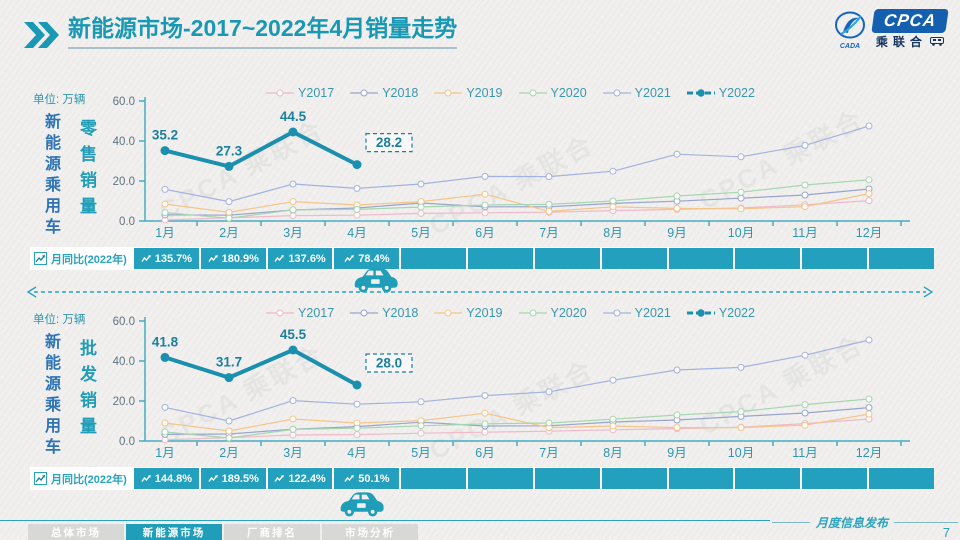  What do you see at coordinates (849, 30) in the screenshot?
I see `cpca-emblem-icon: CADA` at bounding box center [849, 30].